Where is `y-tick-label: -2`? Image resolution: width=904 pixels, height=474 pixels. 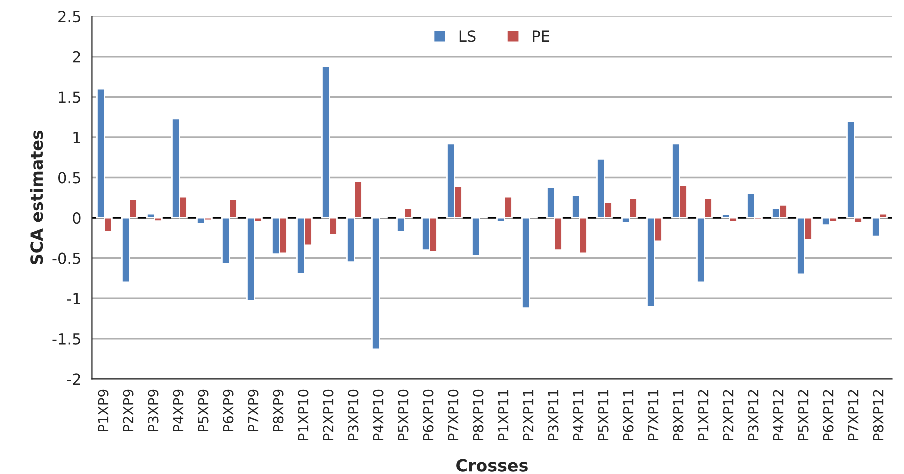 y-tick-label: -2 is located at coordinates (73, 380).